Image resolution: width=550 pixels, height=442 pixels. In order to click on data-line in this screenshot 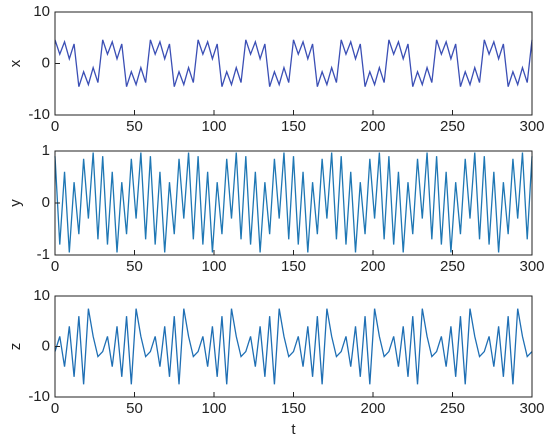, I will do `click(293, 63)`.